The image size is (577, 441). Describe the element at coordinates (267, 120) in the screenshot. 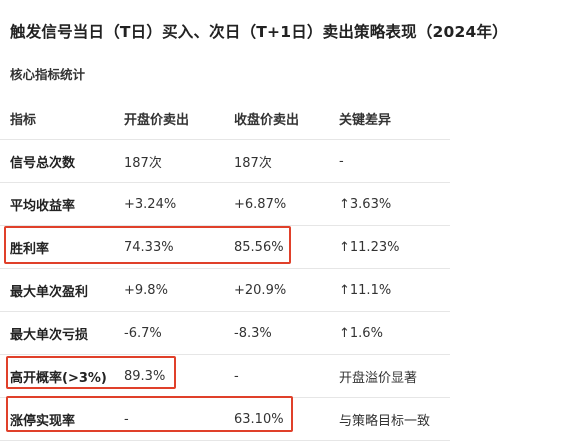

I see `header-close-sell: 收盘价卖出` at that location.